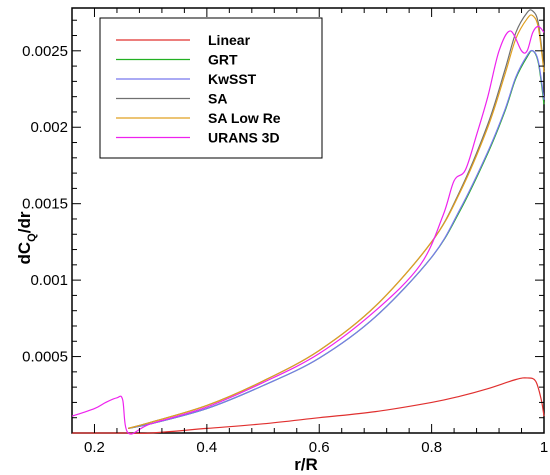 This screenshot has height=475, width=550. I want to click on y-tick-label: 0.0005, so click(45, 357).